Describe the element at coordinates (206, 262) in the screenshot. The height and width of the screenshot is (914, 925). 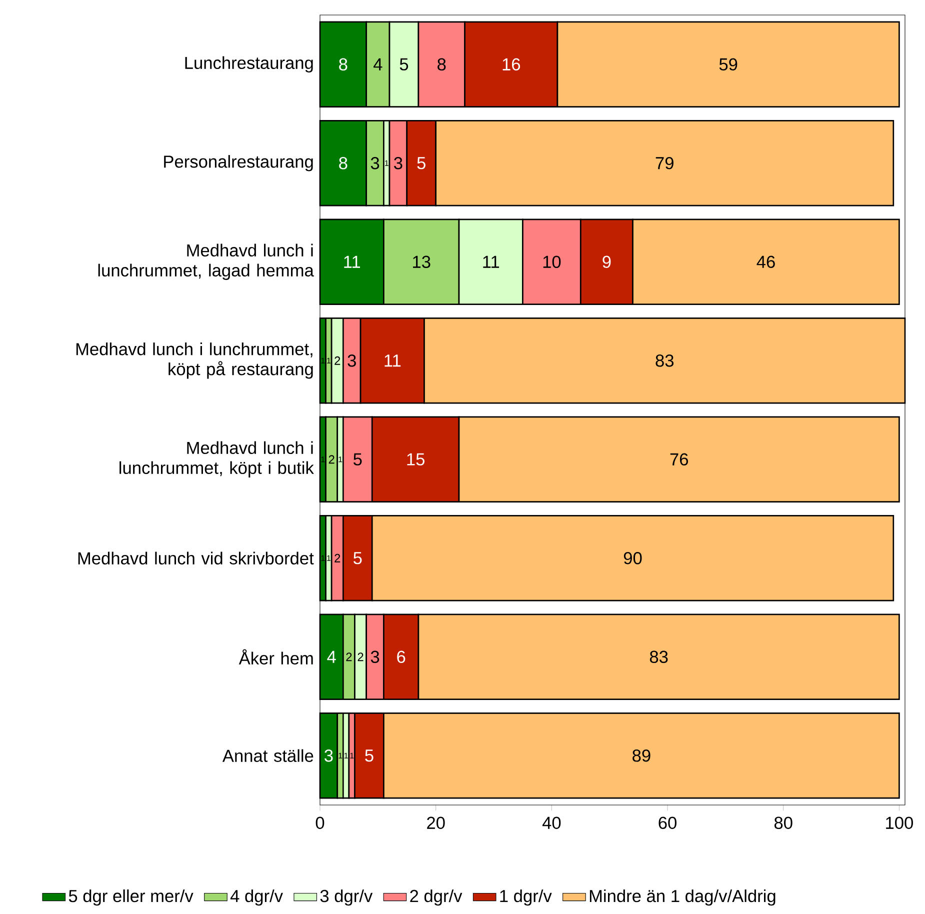
I see `y-tick-label: Medhavd lunch i lunchrummet, lagad hemma` at that location.